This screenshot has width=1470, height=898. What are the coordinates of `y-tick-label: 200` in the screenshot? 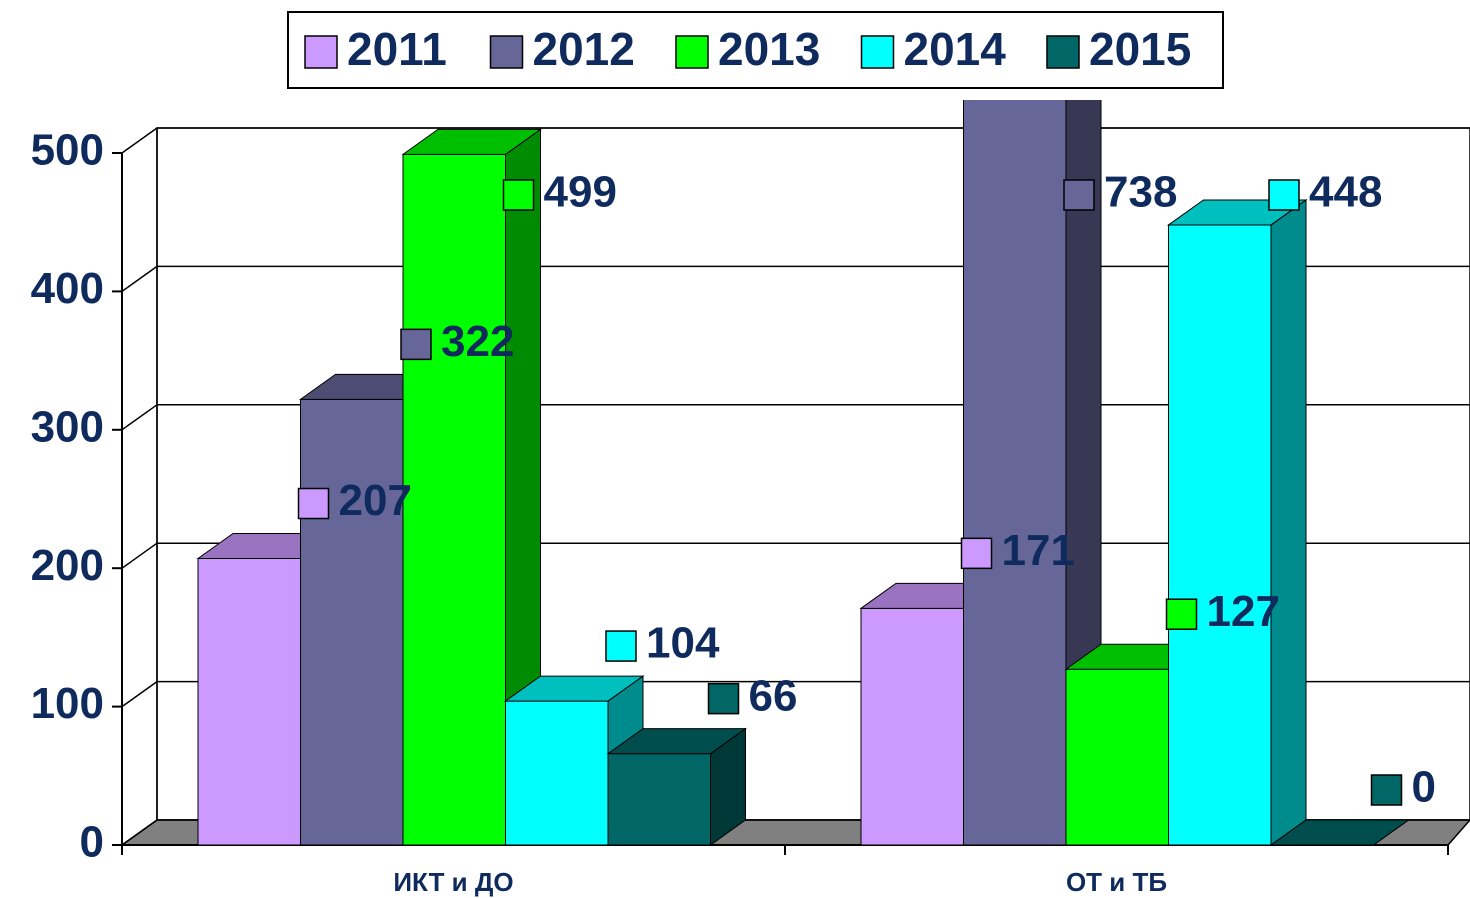 It's located at (67, 565).